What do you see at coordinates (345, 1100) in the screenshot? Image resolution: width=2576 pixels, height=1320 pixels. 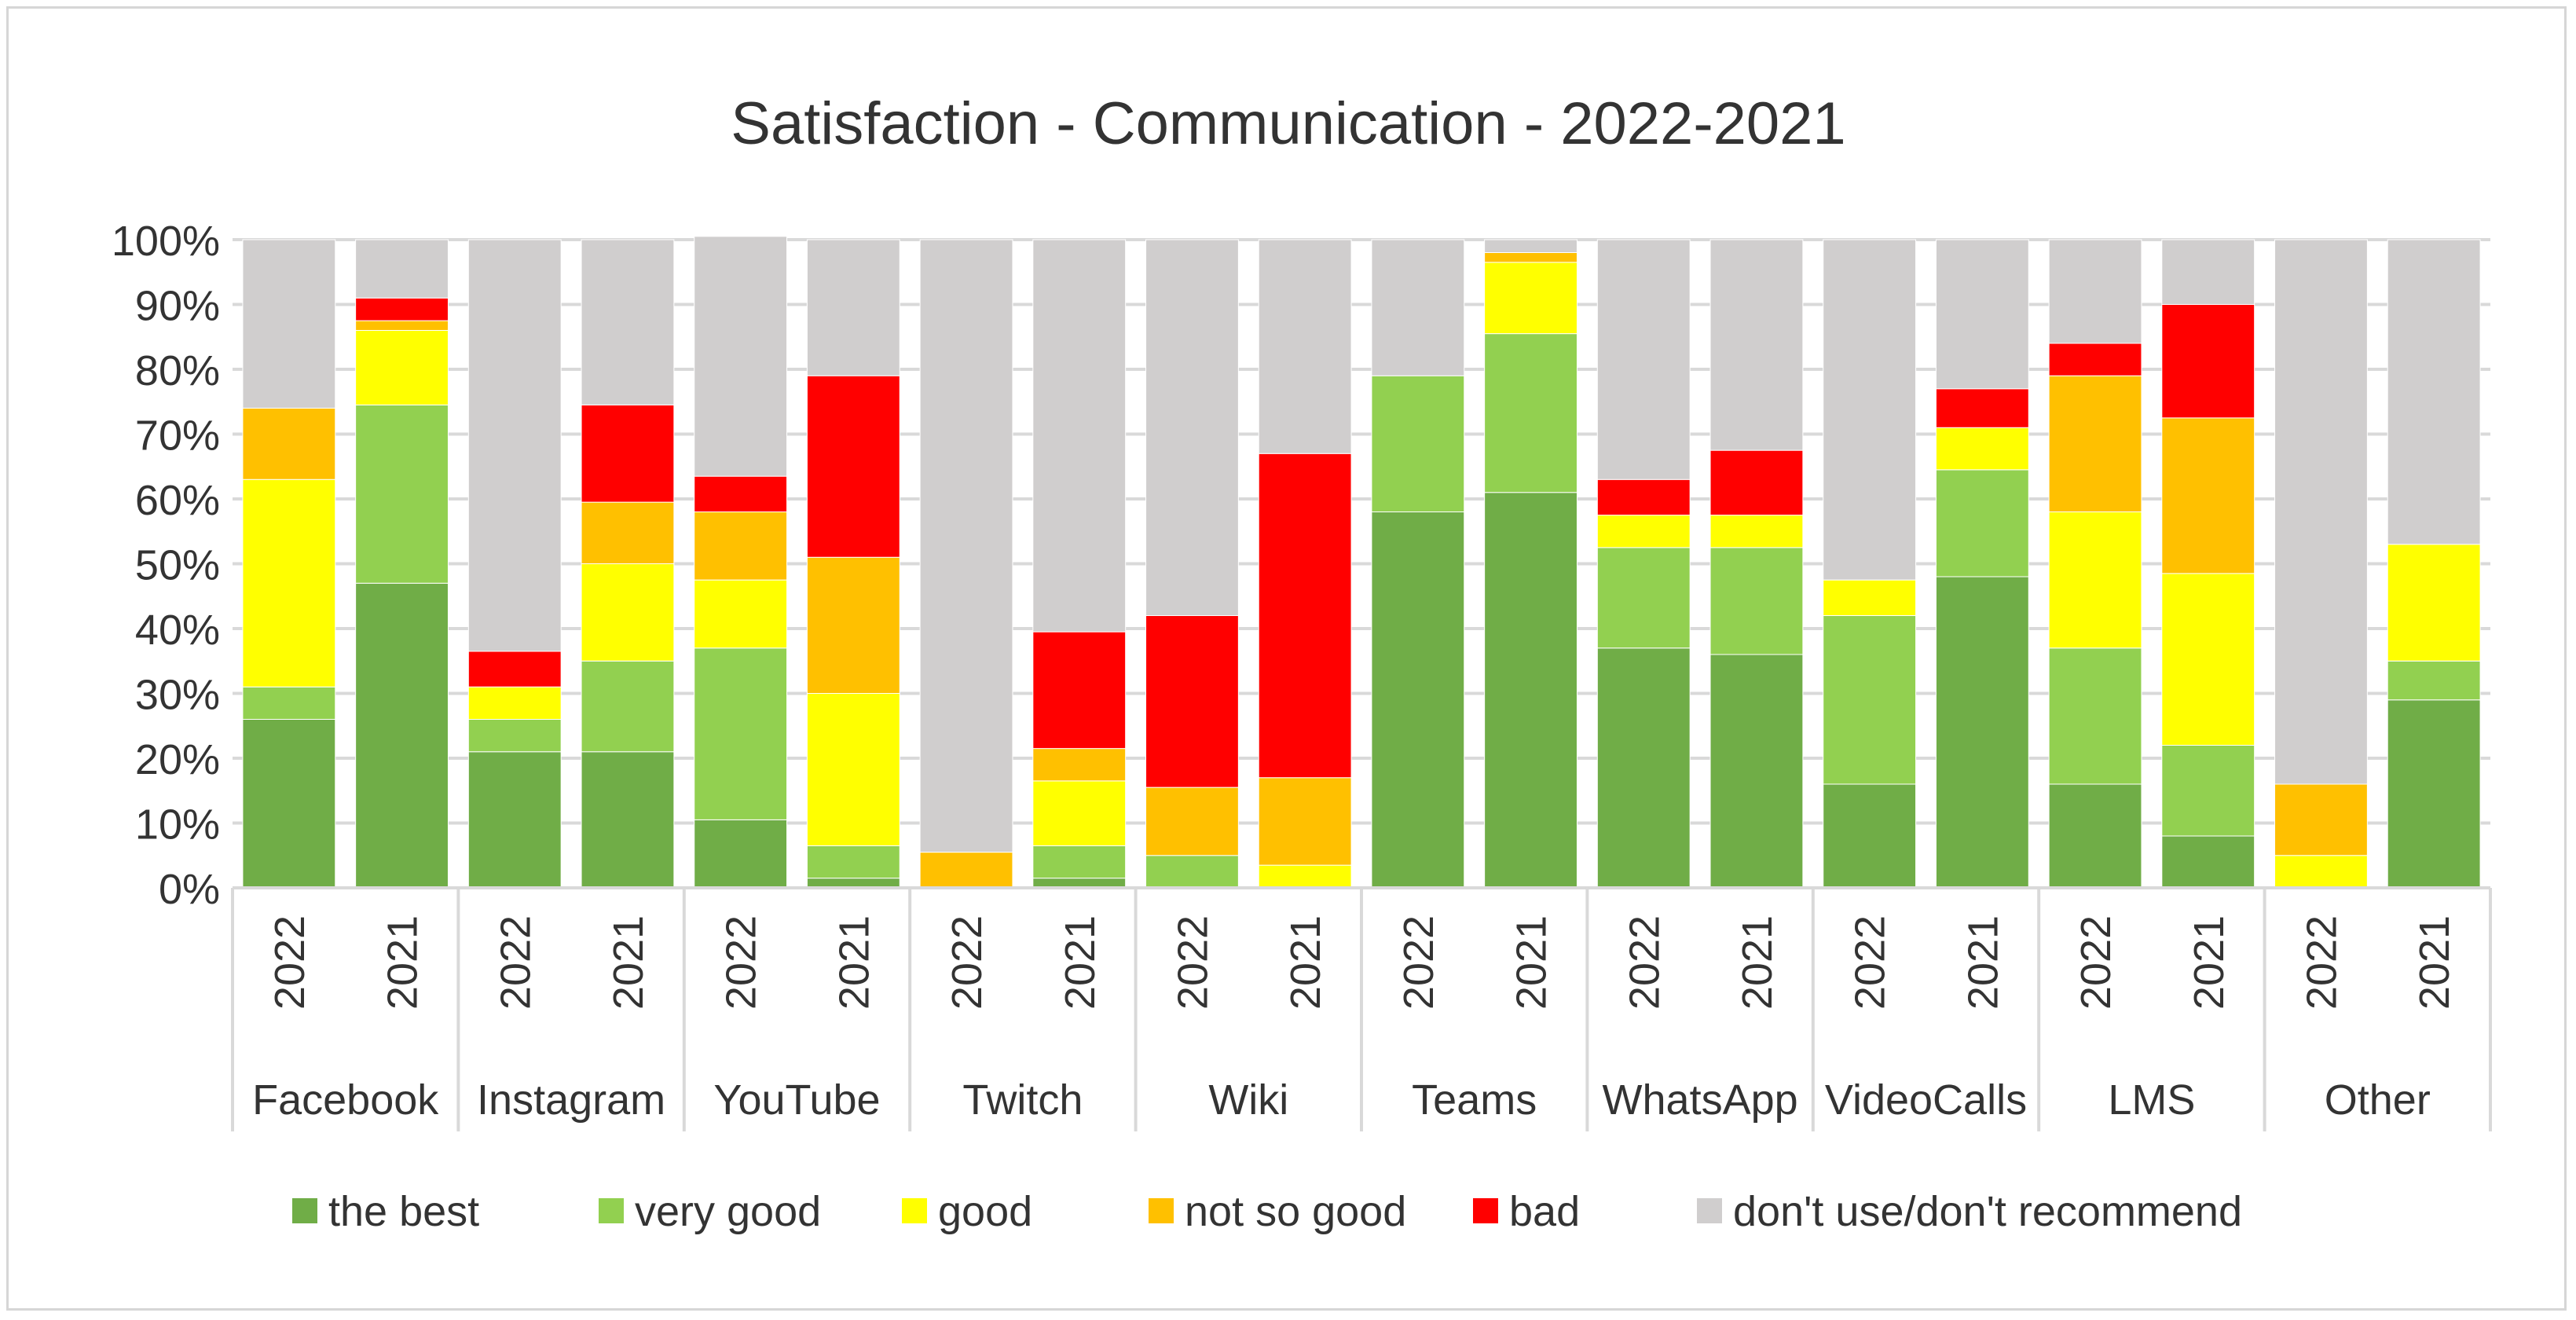 I see `group-label: Facebook` at bounding box center [345, 1100].